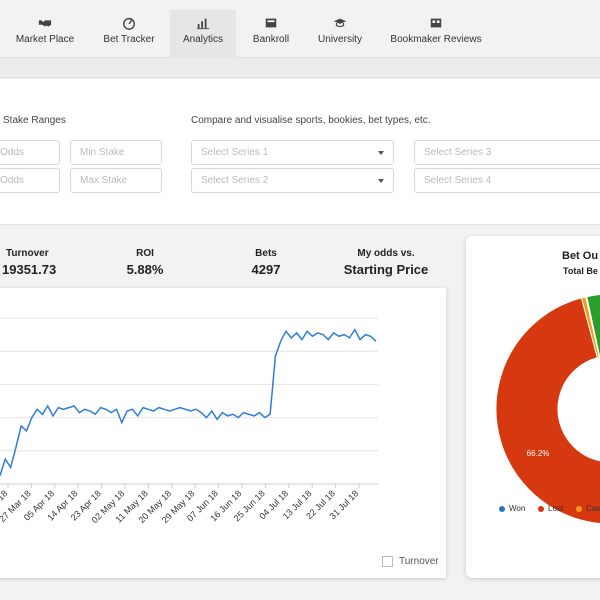 The height and width of the screenshot is (600, 600). I want to click on nav-bankroll: Bankroll, so click(271, 34).